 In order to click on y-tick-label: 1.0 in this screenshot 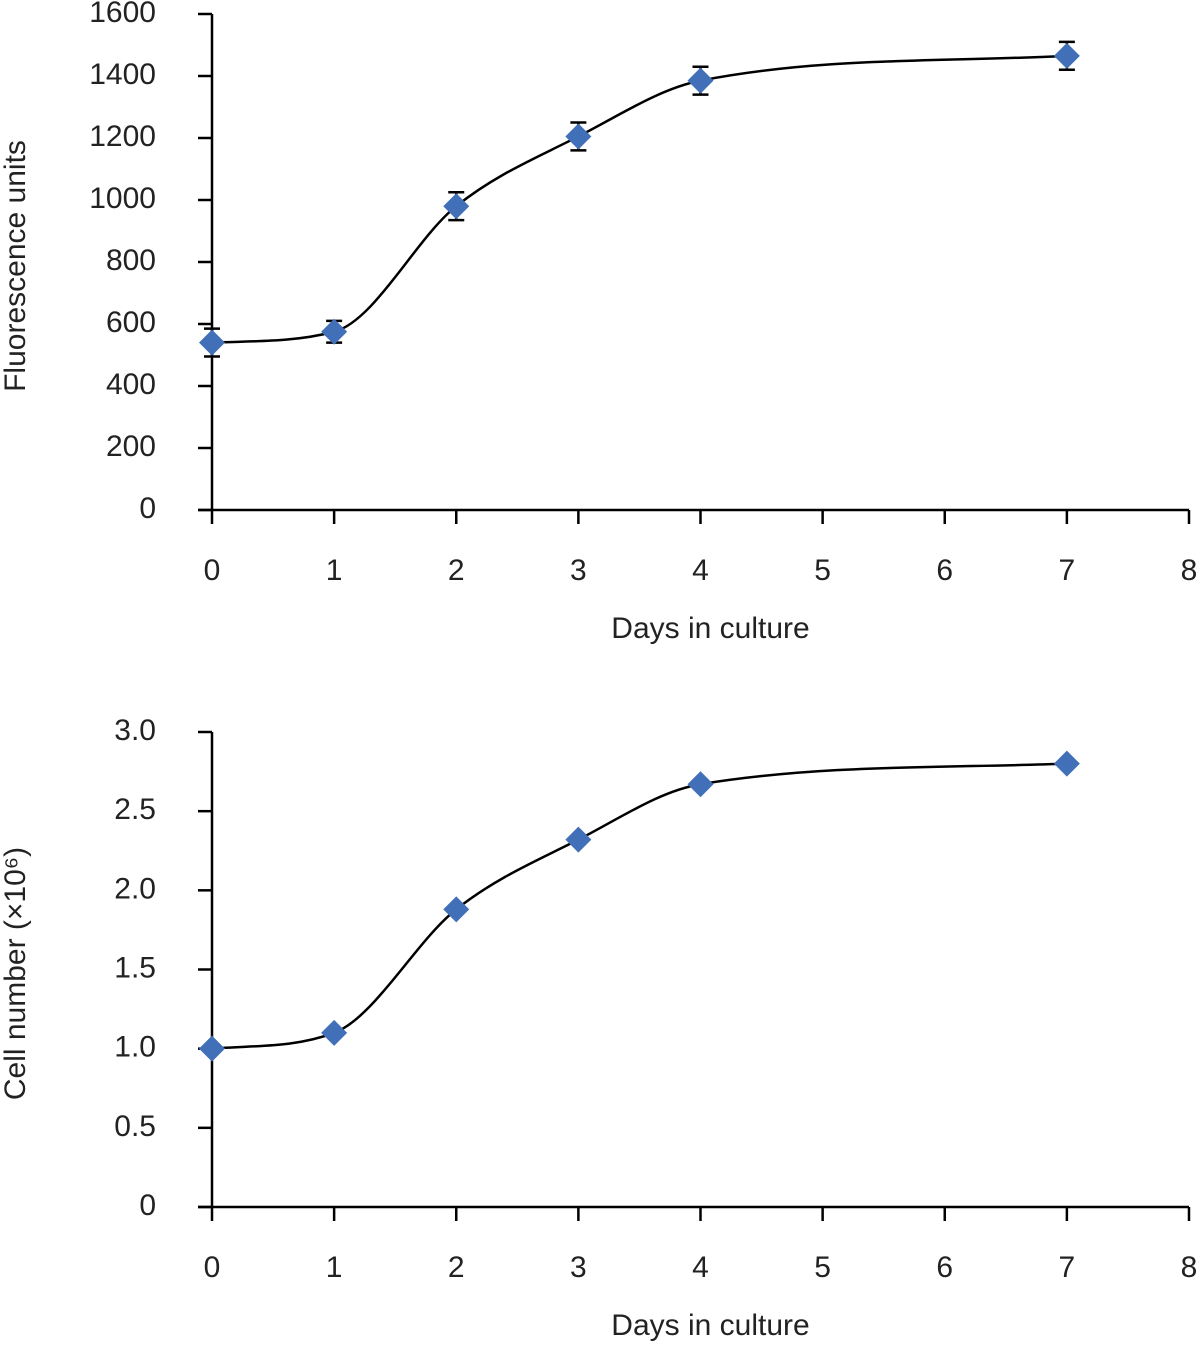, I will do `click(135, 1047)`.